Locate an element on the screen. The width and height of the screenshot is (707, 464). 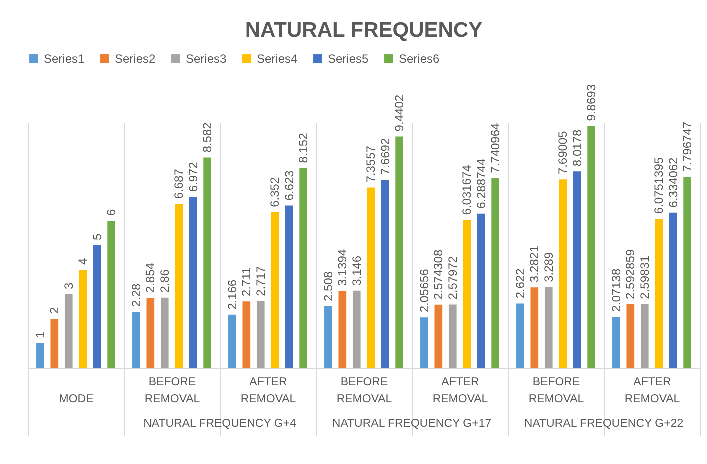
data-label: 3.289 is located at coordinates (549, 267).